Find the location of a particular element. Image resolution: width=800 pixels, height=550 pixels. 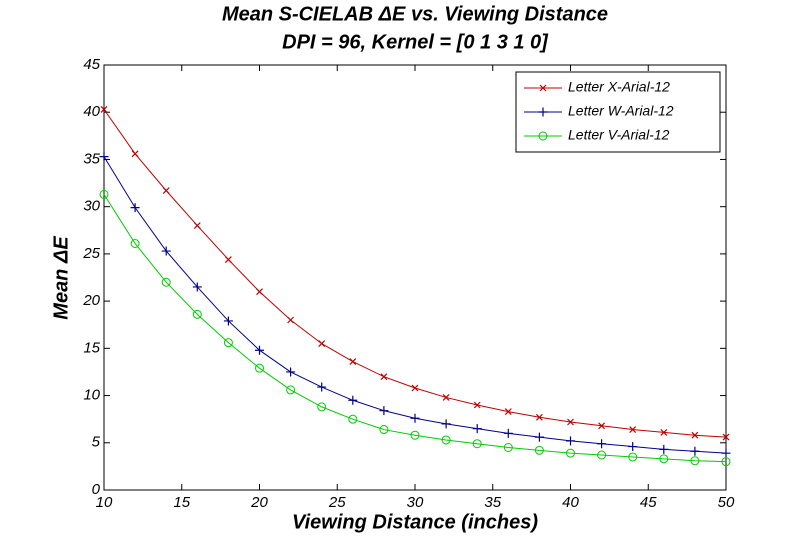

legend-label: Letter V-Arial-12 is located at coordinates (619, 135).